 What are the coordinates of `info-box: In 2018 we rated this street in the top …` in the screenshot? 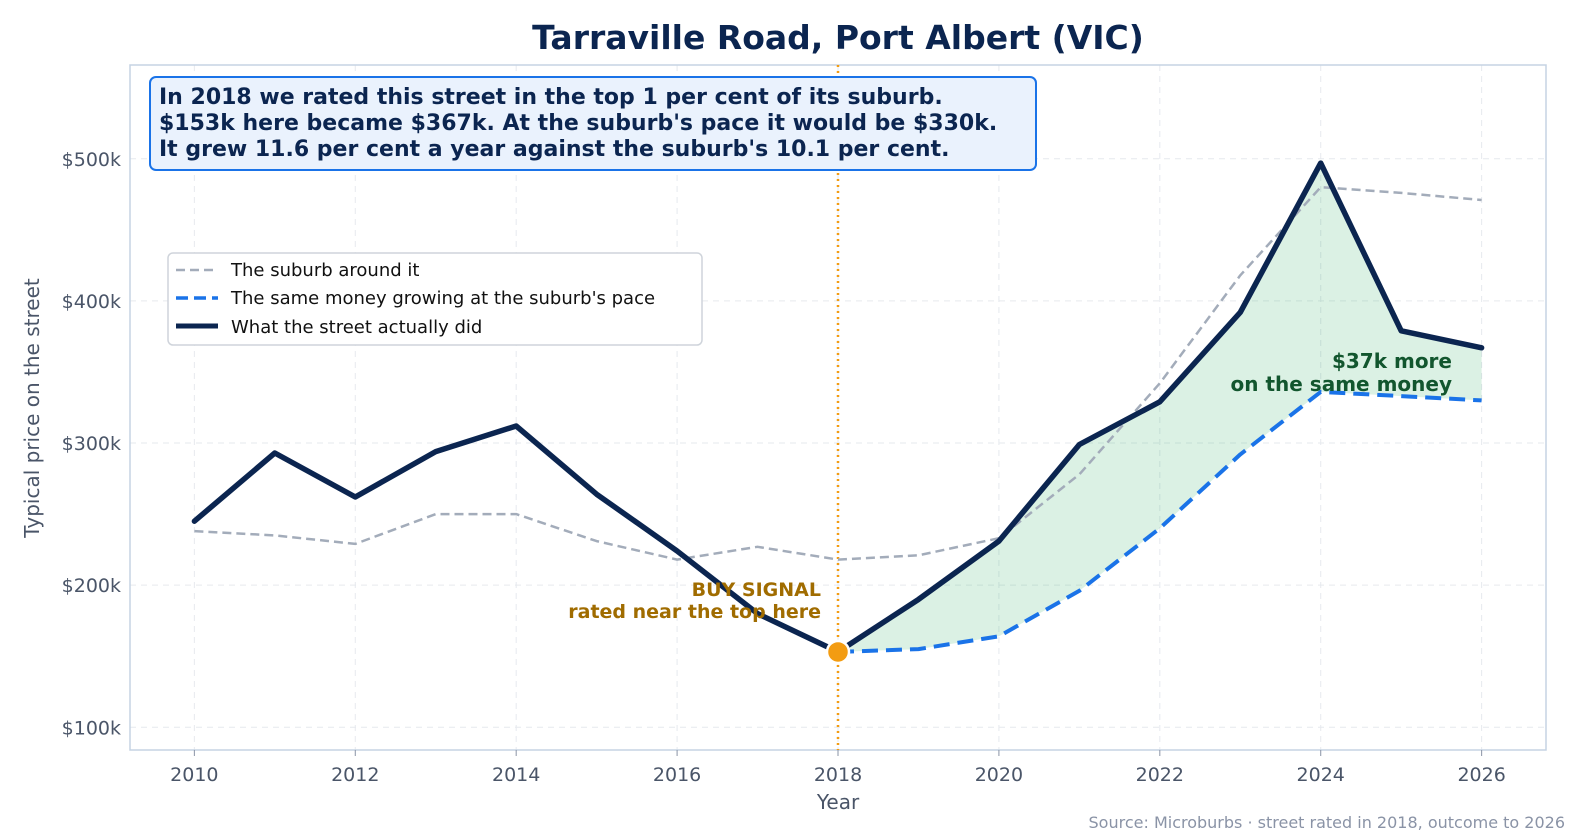 It's located at (593, 123).